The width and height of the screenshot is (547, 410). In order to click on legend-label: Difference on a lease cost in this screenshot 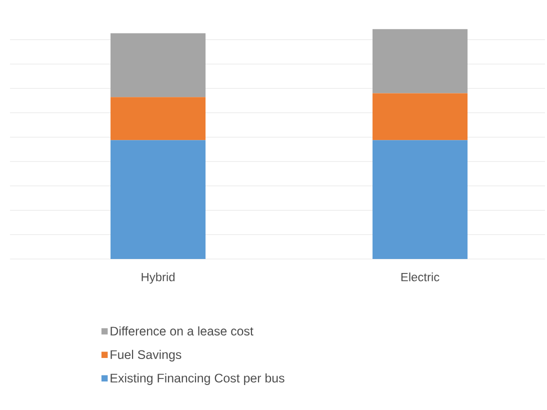, I will do `click(182, 331)`.